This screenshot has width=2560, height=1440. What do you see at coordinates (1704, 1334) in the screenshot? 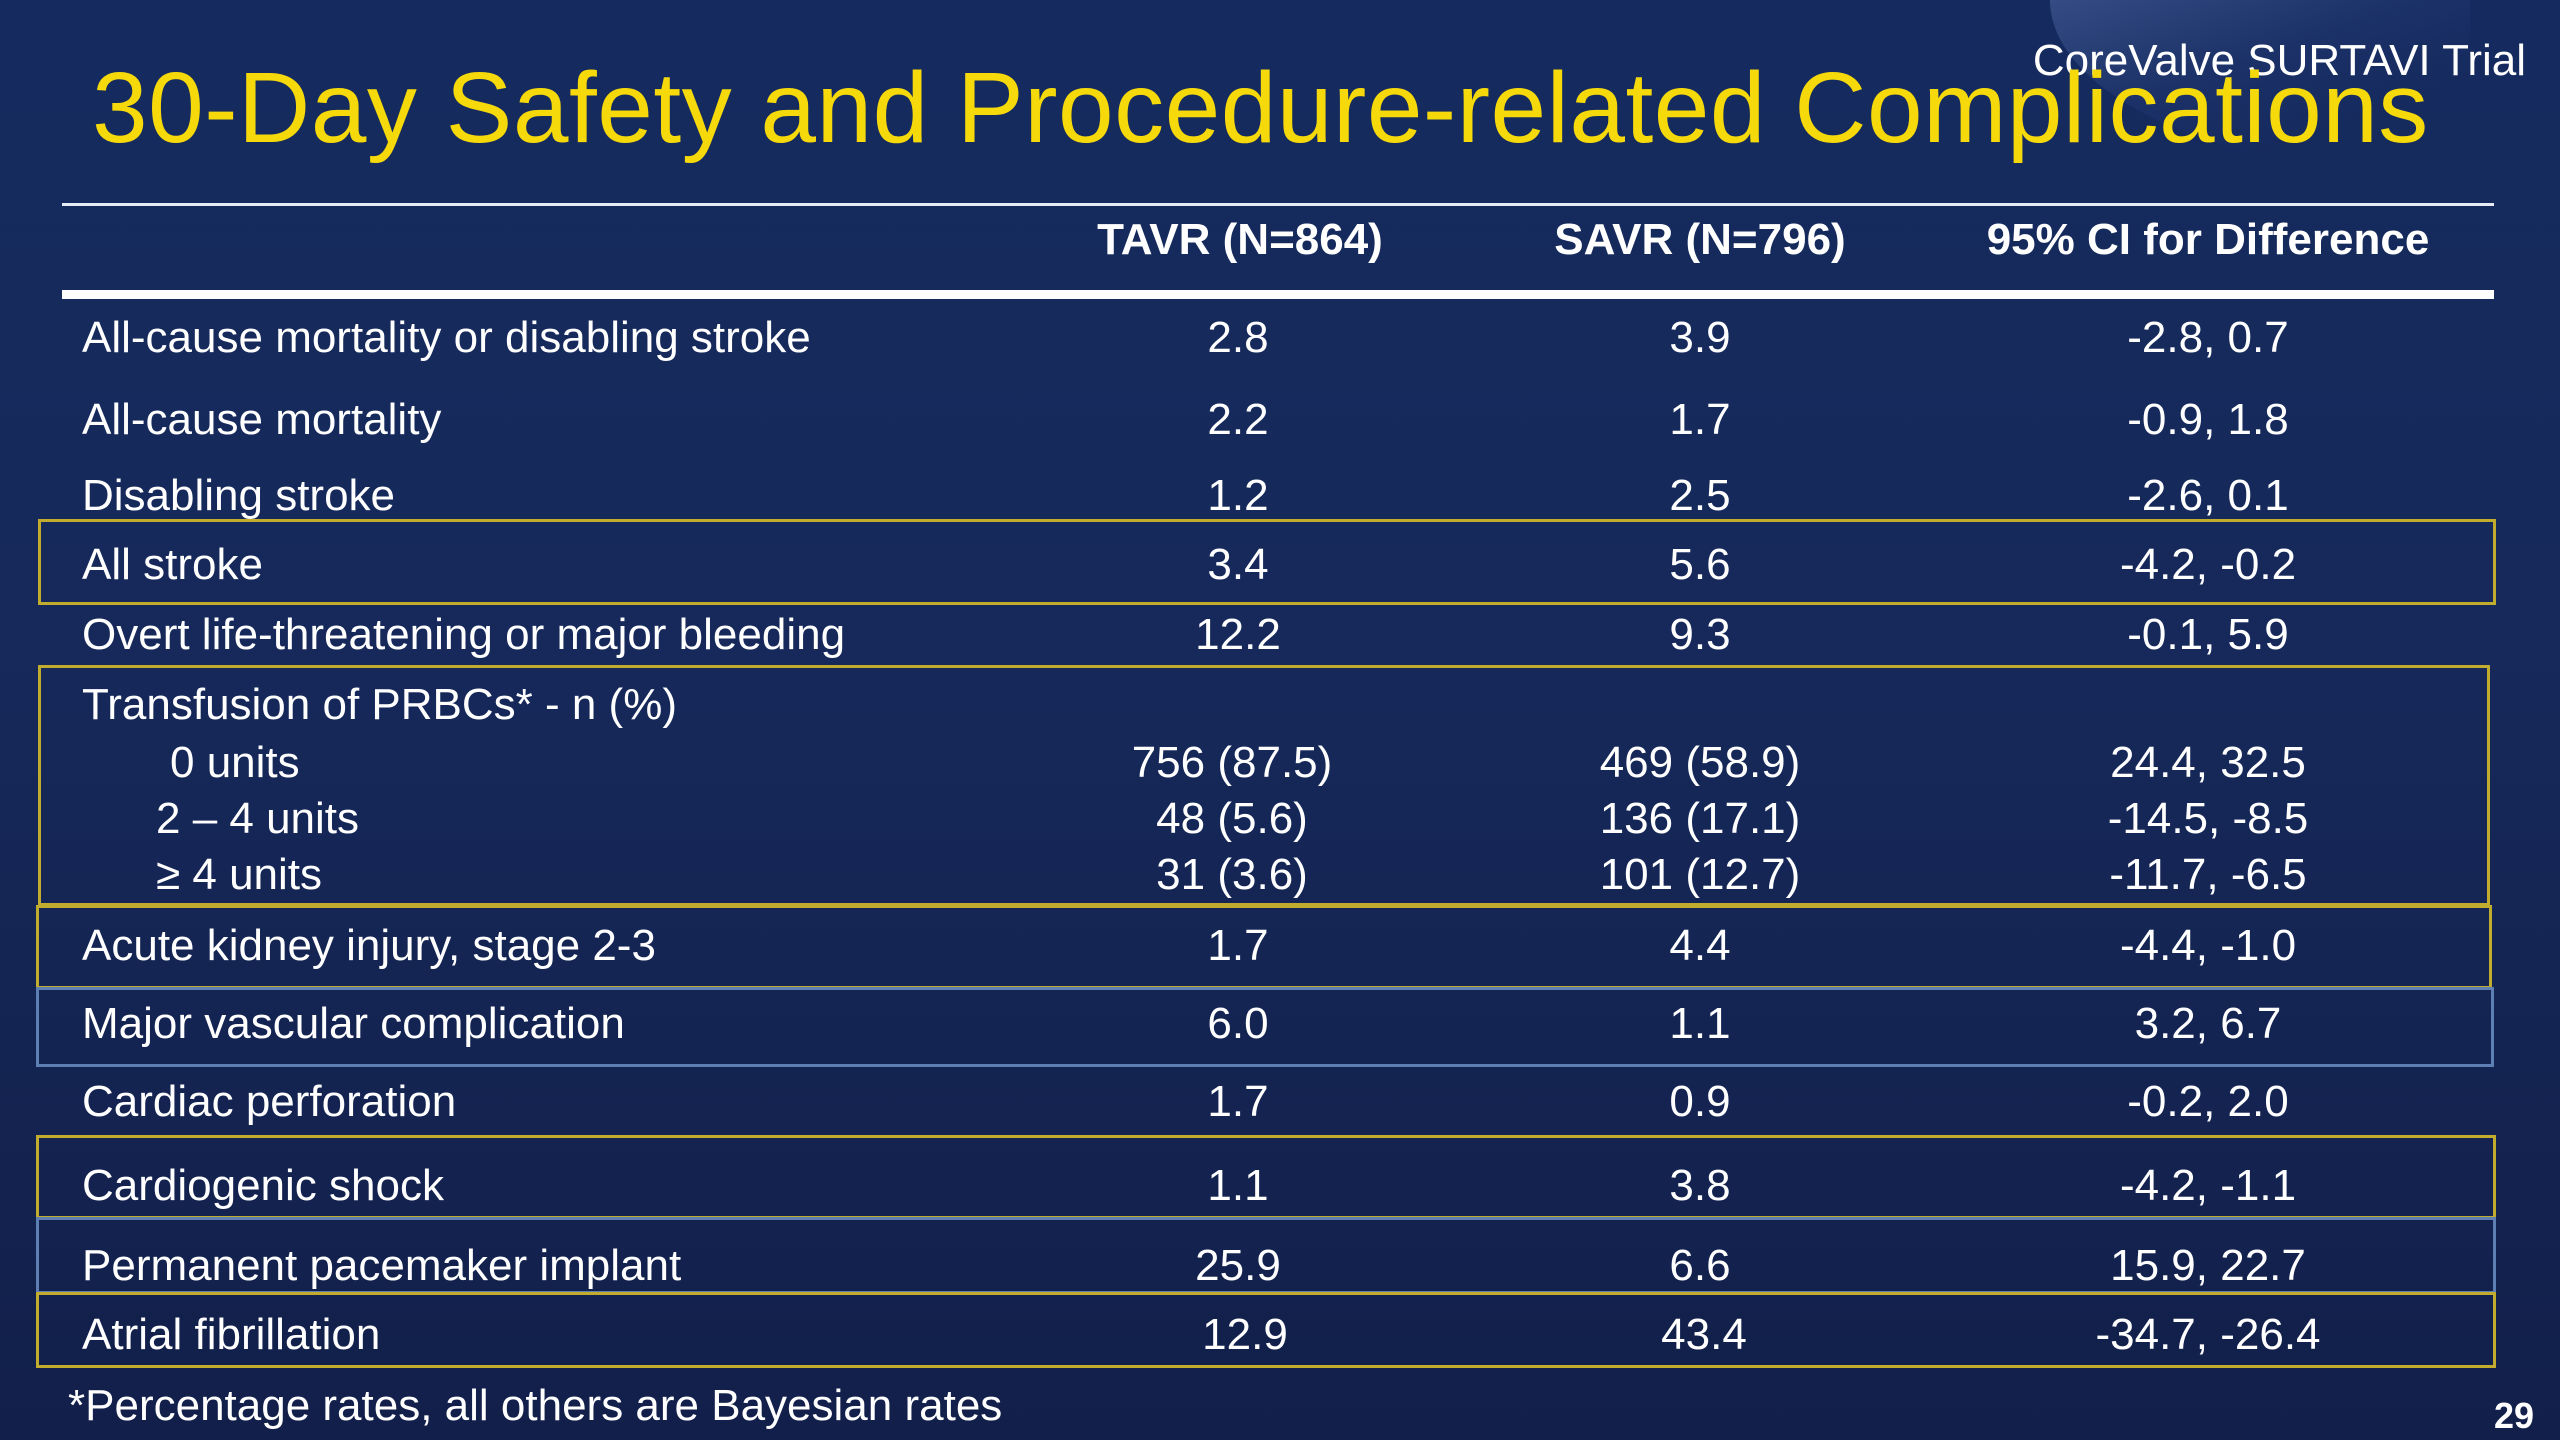
I see `cell-savr: 43.4` at bounding box center [1704, 1334].